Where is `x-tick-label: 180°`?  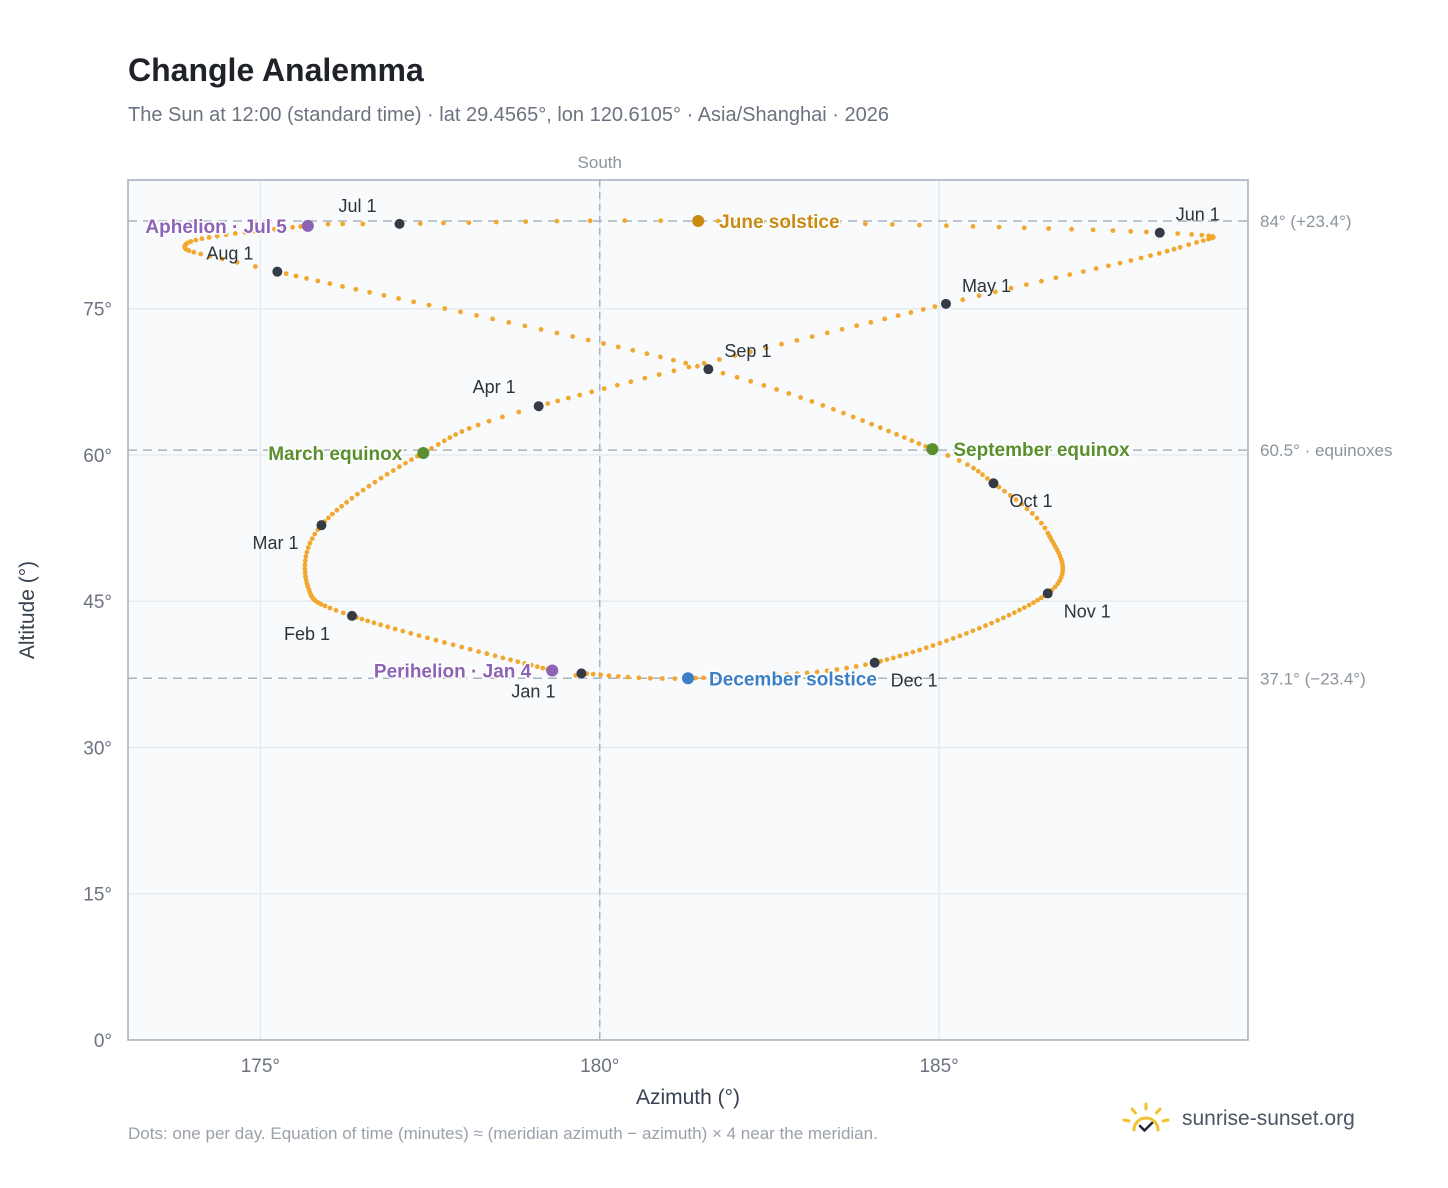 x-tick-label: 180° is located at coordinates (599, 1066).